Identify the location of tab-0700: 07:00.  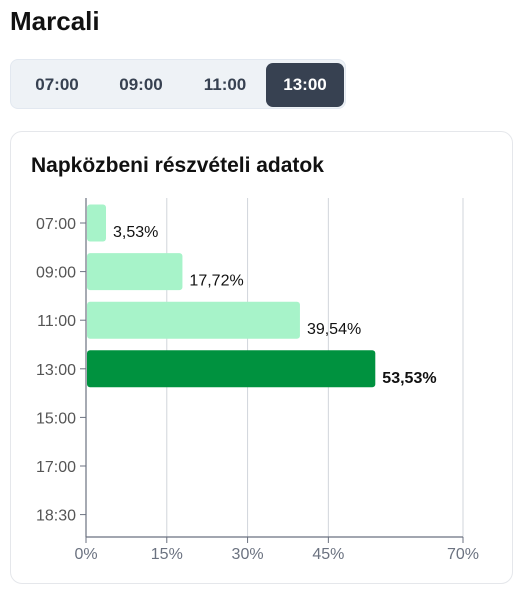
(57, 85).